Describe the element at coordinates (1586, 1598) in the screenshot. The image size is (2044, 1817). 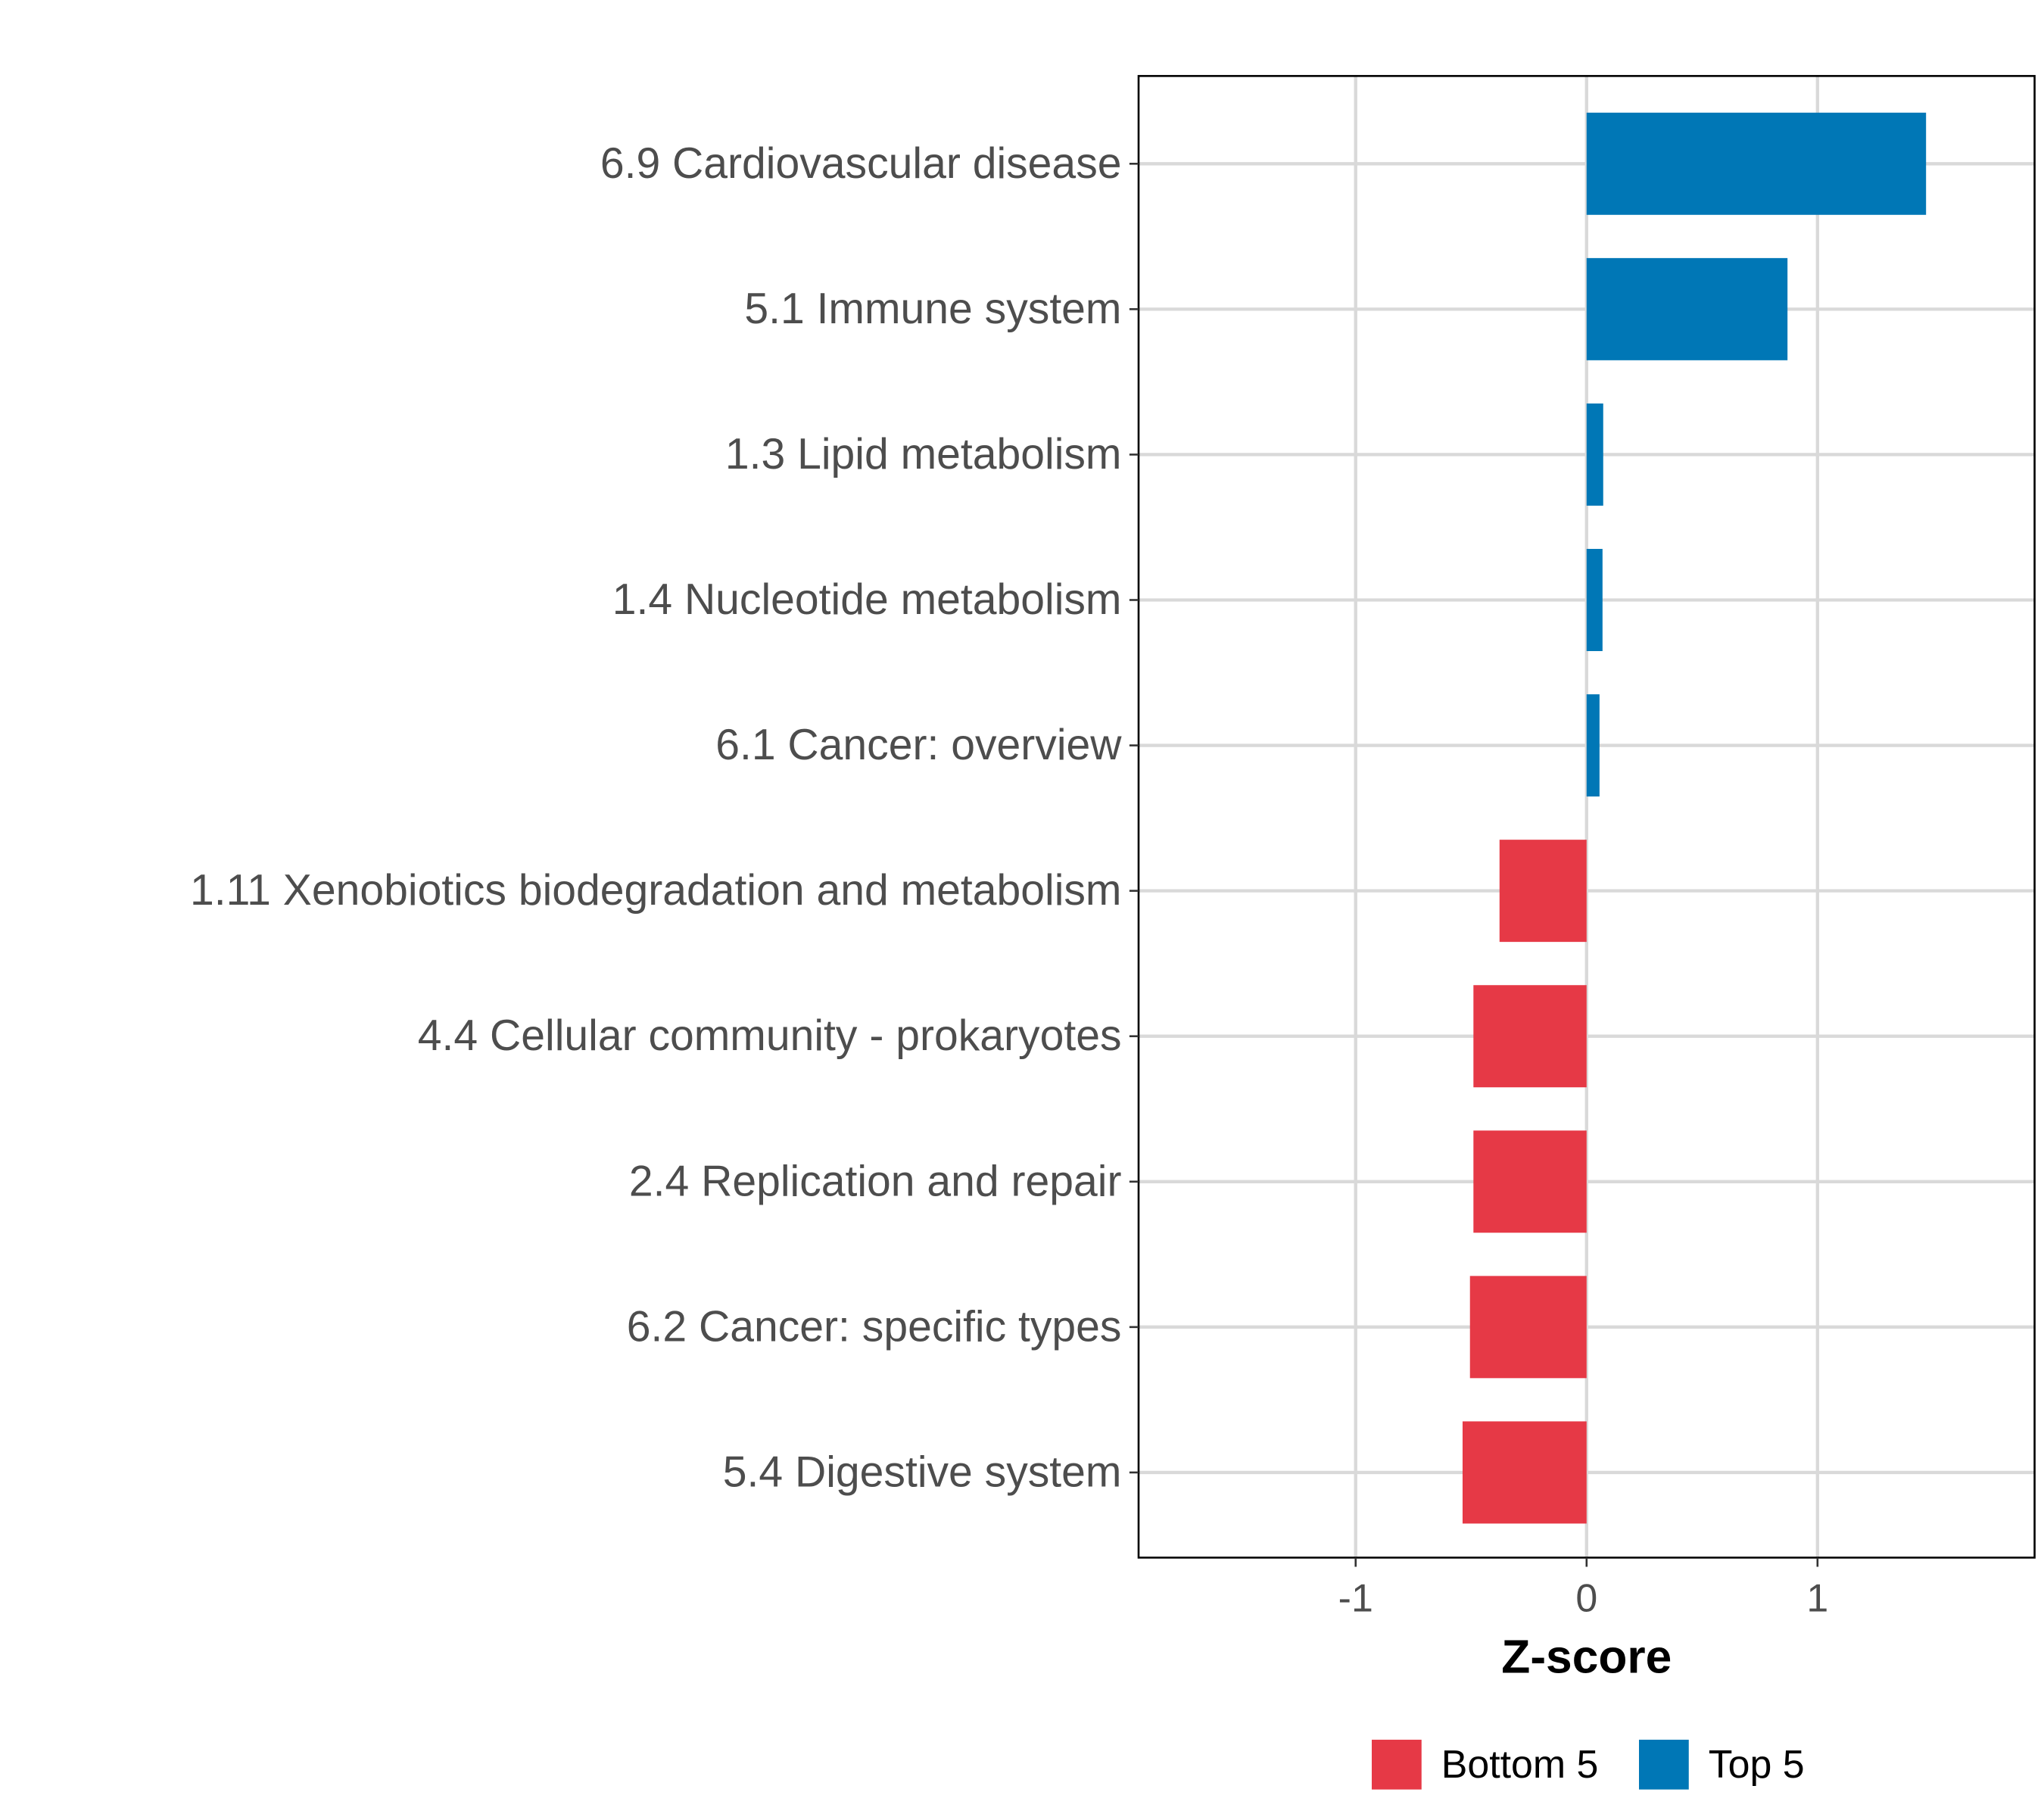
I see `x-tick-label: 0` at that location.